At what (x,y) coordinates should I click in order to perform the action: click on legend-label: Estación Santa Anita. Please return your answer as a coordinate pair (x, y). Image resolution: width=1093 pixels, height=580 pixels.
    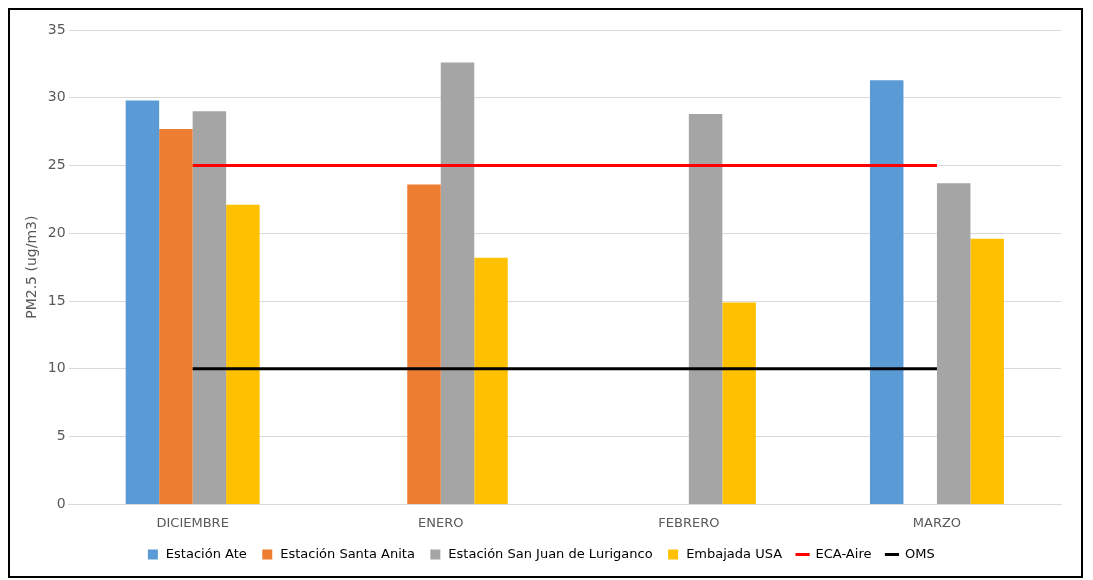
    Looking at the image, I should click on (347, 553).